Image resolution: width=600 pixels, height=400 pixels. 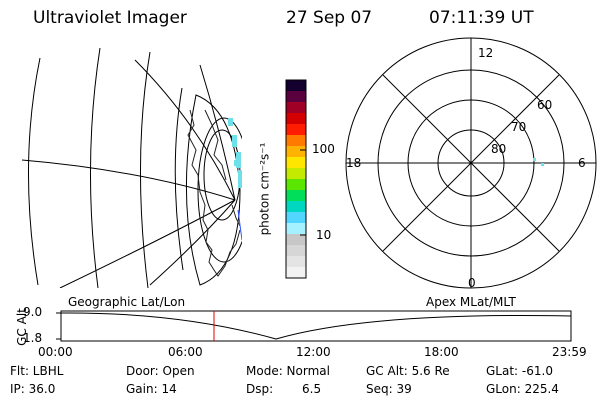 I want to click on x-tick-2359: 23:59, so click(x=569, y=352).